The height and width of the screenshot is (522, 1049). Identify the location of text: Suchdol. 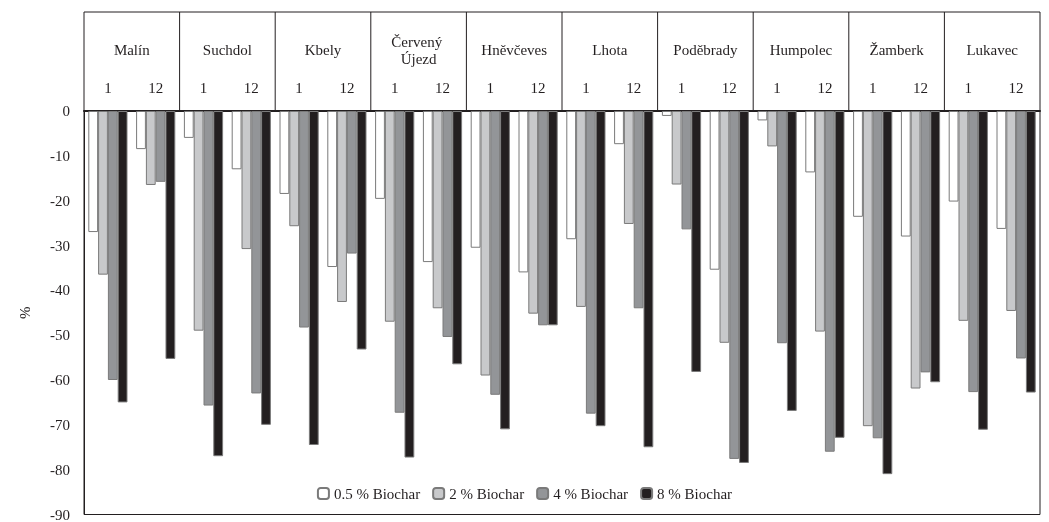
(227, 50).